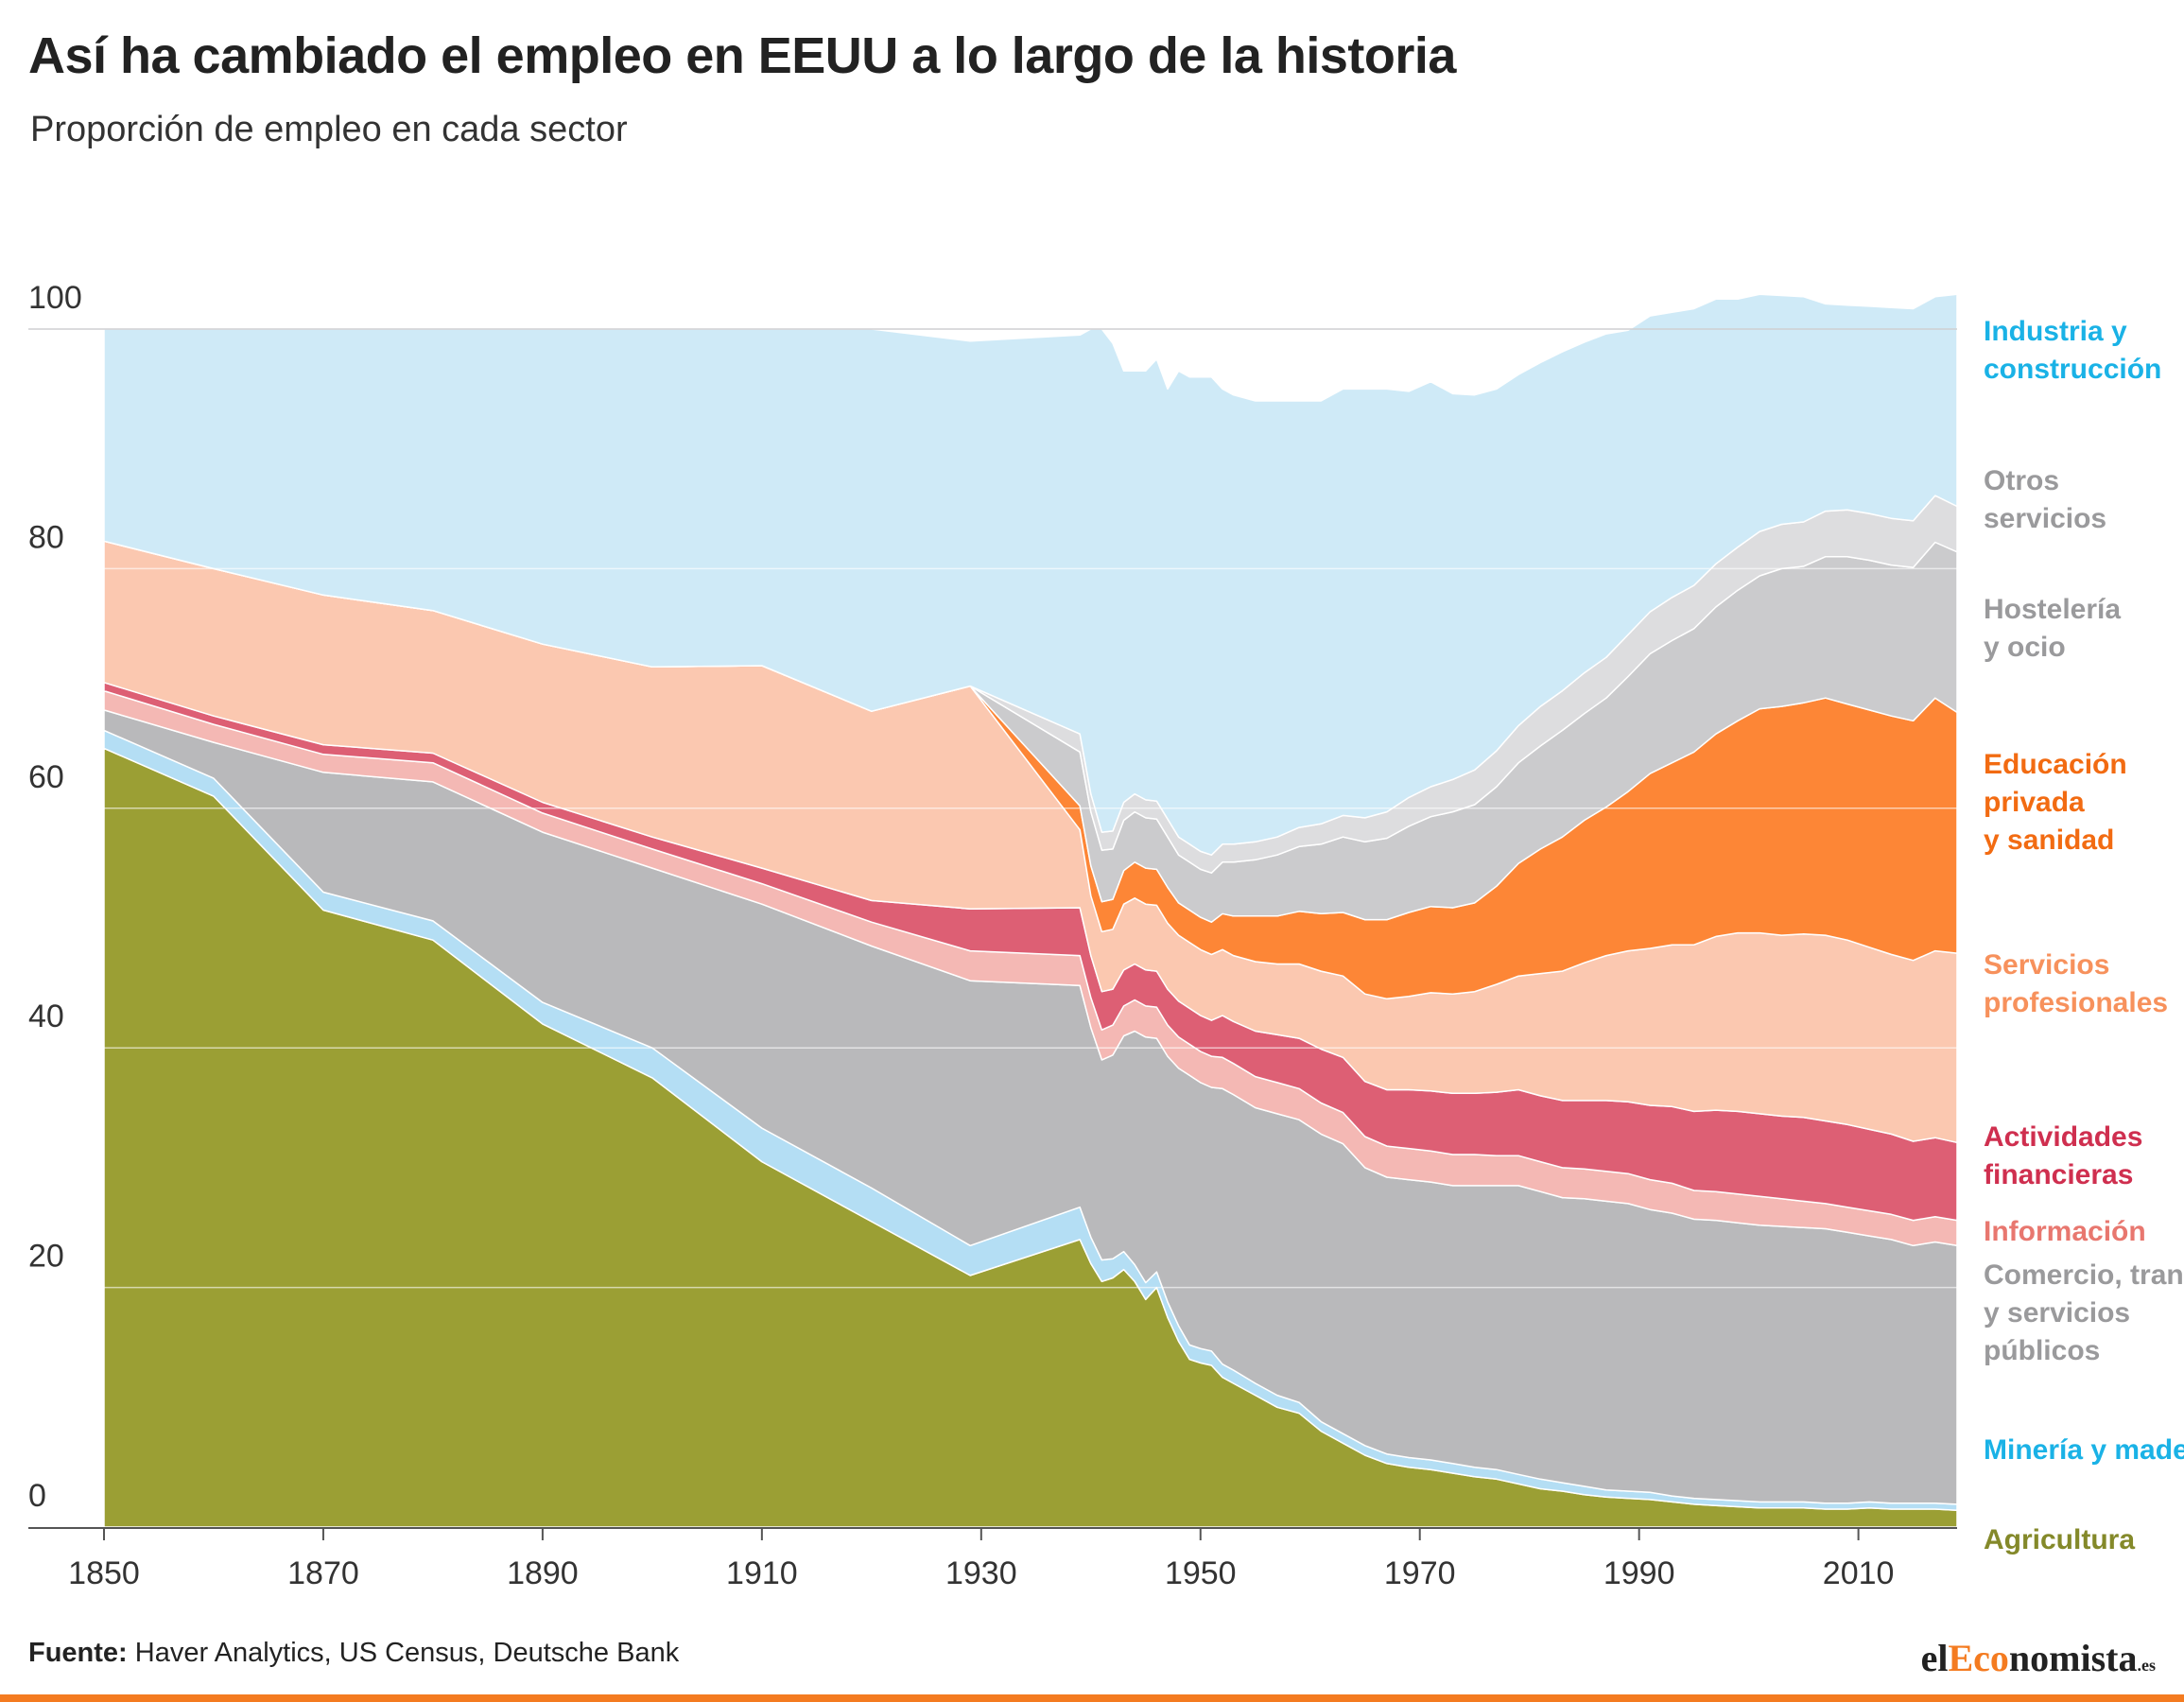 This screenshot has height=1702, width=2184. Describe the element at coordinates (104, 1573) in the screenshot. I see `x-tick-label: 1850` at that location.